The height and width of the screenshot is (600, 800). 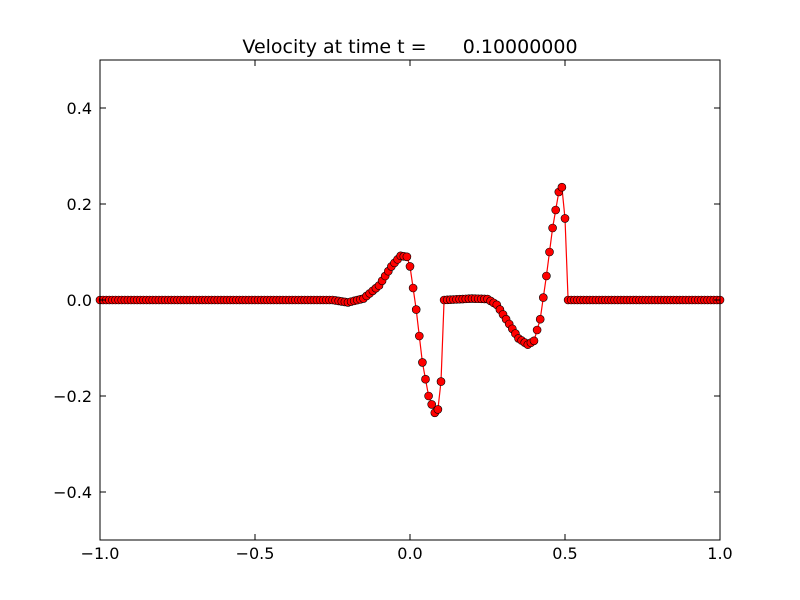 I want to click on x-tick-label: −1.0, so click(x=100, y=553).